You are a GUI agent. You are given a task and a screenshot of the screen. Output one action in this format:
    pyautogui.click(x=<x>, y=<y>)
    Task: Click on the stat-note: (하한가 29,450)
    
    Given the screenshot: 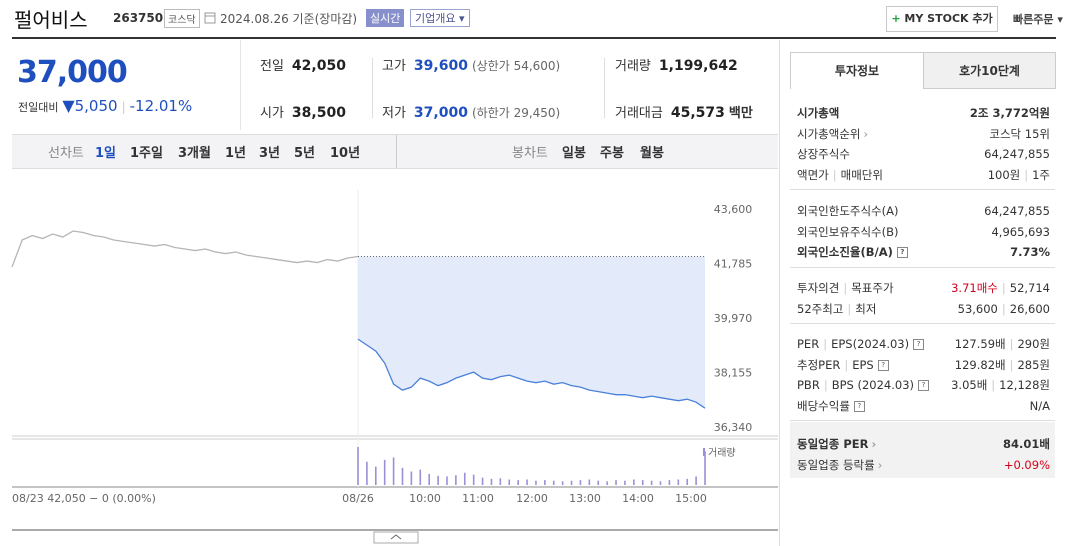 What is the action you would take?
    pyautogui.click(x=516, y=113)
    